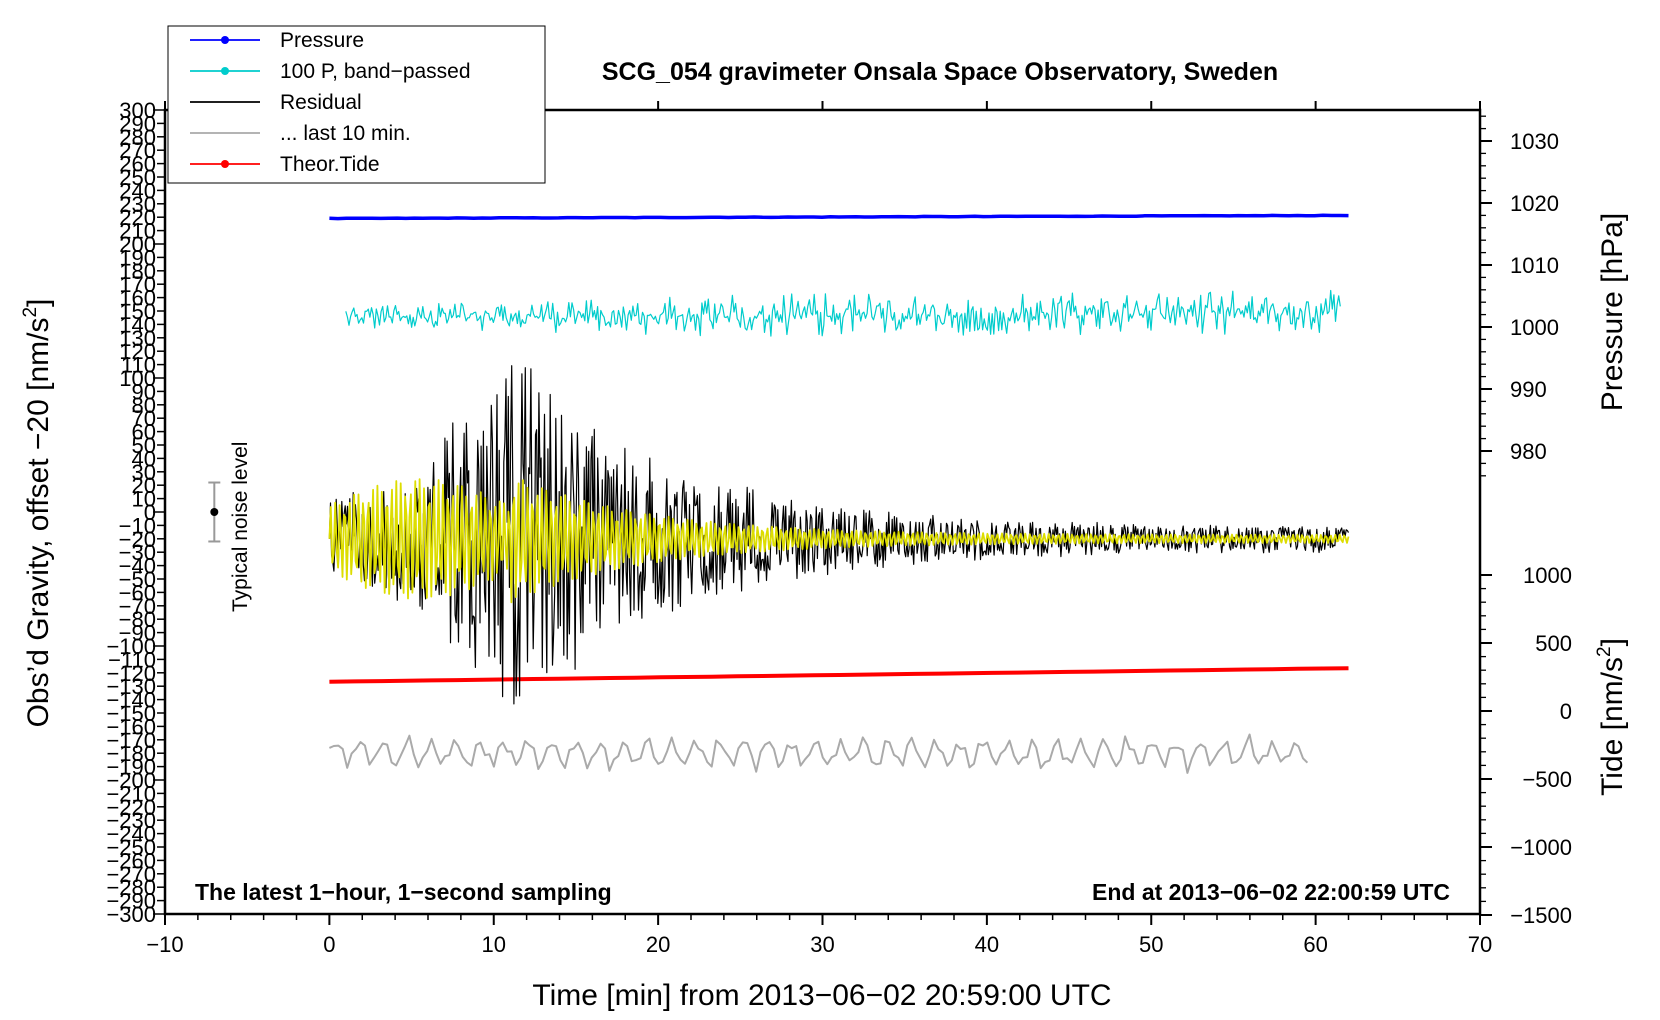 This screenshot has width=1660, height=1020. I want to click on y-left-title-main: Obs’d Gravity, offset −20 [nm/s, so click(38, 523).